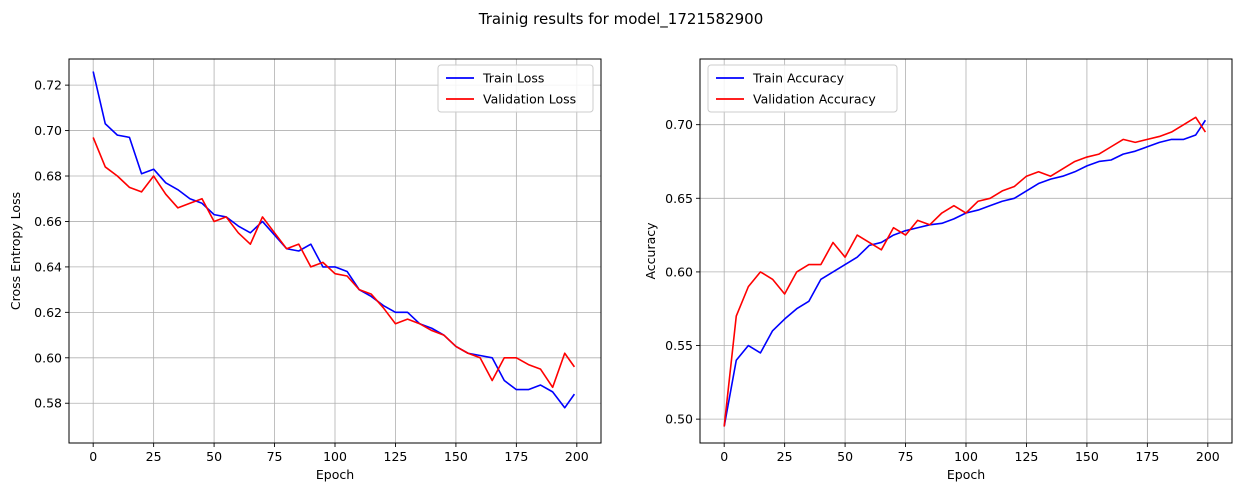 Image resolution: width=1242 pixels, height=498 pixels. I want to click on legend-label: Train Loss, so click(513, 78).